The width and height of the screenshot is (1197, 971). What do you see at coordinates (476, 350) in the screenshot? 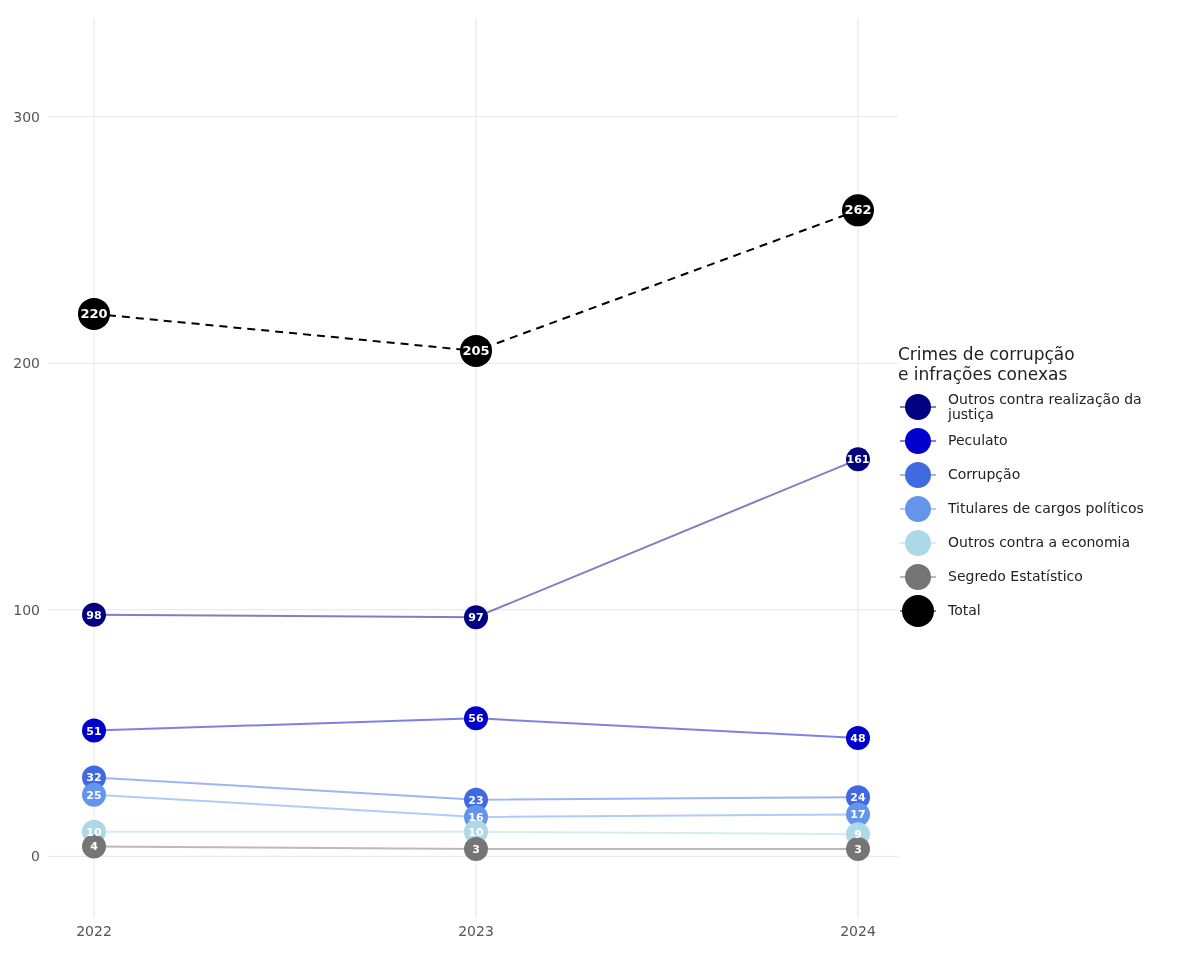
I see `data-label: 205` at bounding box center [476, 350].